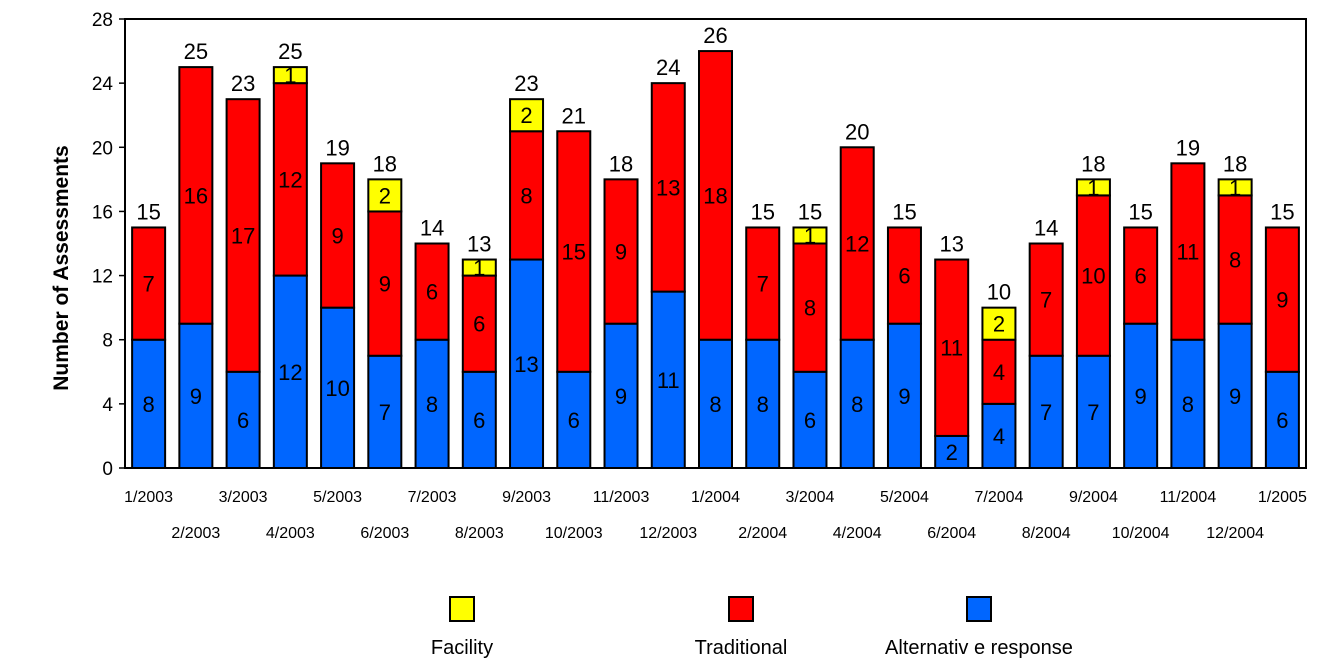  I want to click on x-tick-label: 3/2004, so click(810, 497).